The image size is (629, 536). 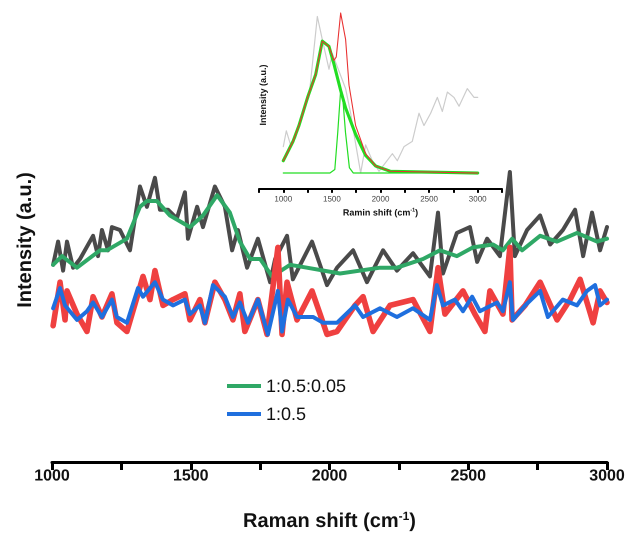 What do you see at coordinates (286, 414) in the screenshot?
I see `legend-label: 1:0.5` at bounding box center [286, 414].